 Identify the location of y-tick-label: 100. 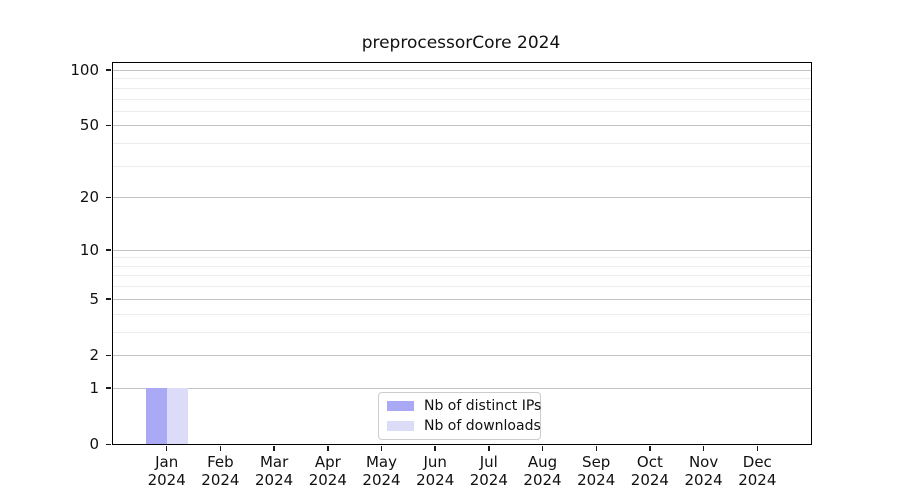
(84, 69).